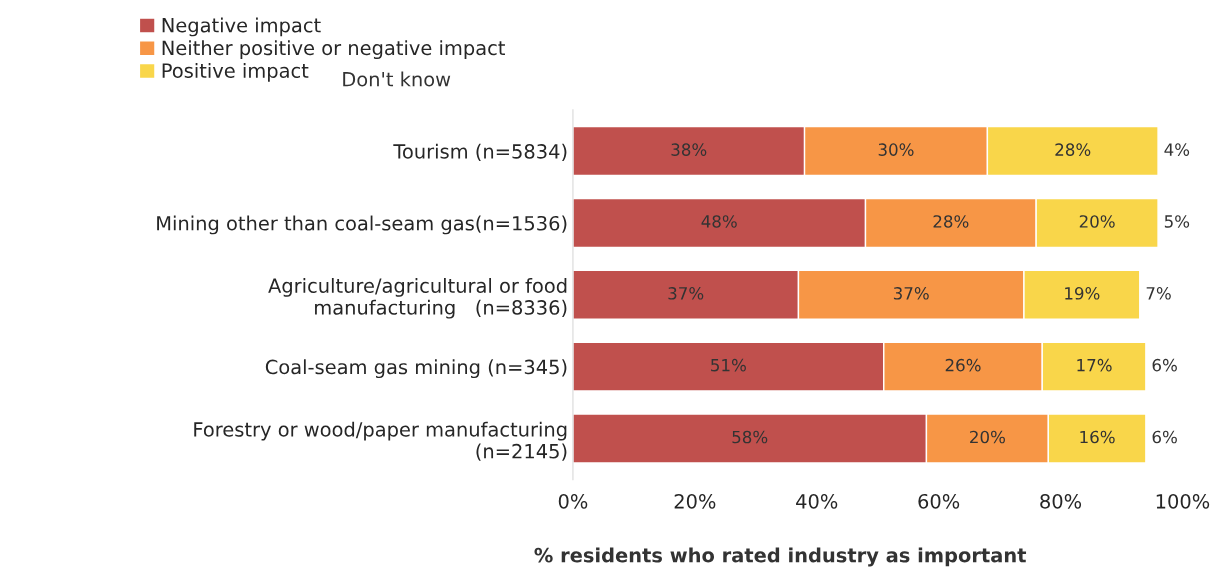 The width and height of the screenshot is (1219, 578). I want to click on x-tick-label: 80%, so click(1061, 501).